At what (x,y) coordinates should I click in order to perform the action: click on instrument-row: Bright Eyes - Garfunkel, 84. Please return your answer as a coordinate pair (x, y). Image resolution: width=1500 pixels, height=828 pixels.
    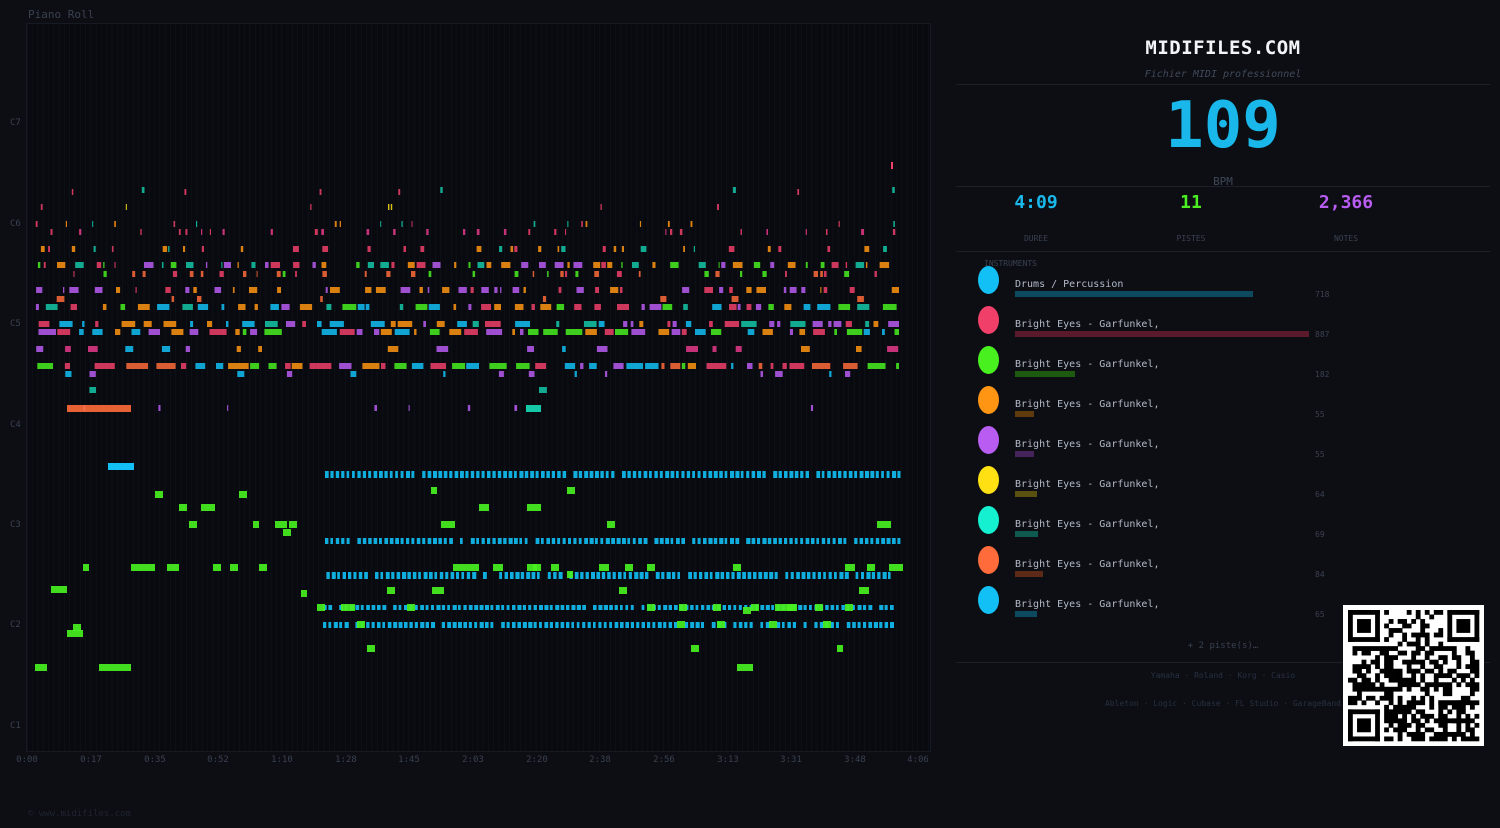
    Looking at the image, I should click on (1156, 564).